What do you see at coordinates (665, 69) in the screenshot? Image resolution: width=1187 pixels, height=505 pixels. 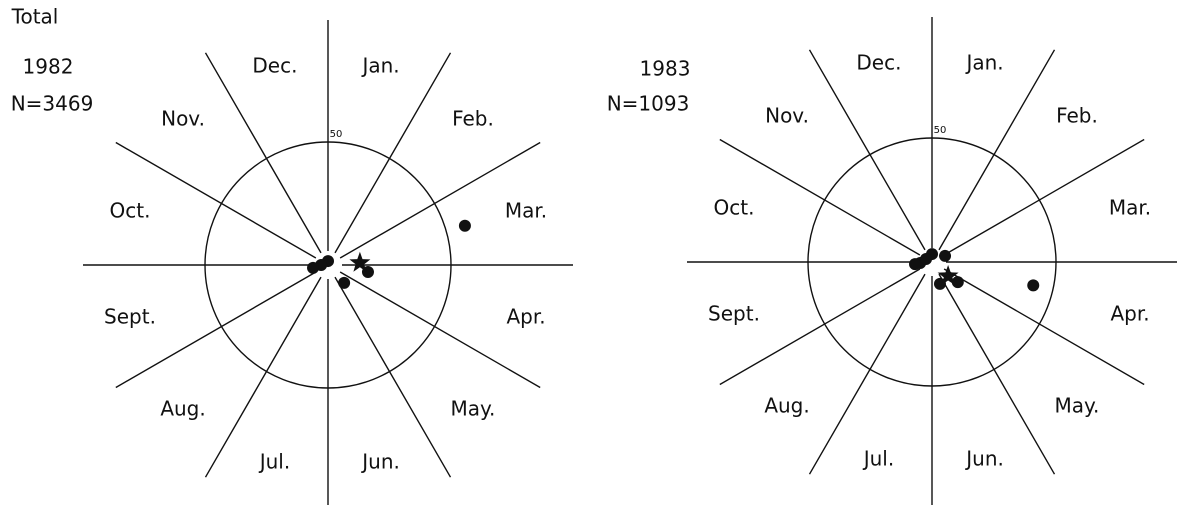 I see `chart-subtitle: 1983` at bounding box center [665, 69].